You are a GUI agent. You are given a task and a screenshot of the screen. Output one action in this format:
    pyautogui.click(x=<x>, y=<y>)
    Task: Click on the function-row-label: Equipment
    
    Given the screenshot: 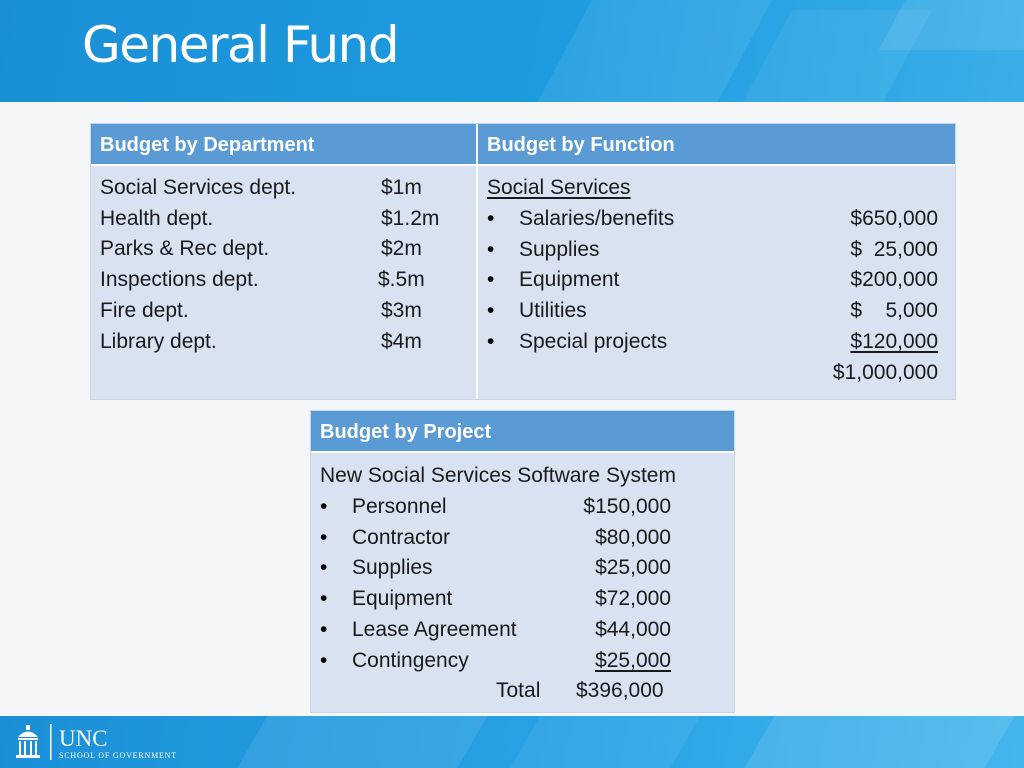 What is the action you would take?
    pyautogui.click(x=569, y=280)
    